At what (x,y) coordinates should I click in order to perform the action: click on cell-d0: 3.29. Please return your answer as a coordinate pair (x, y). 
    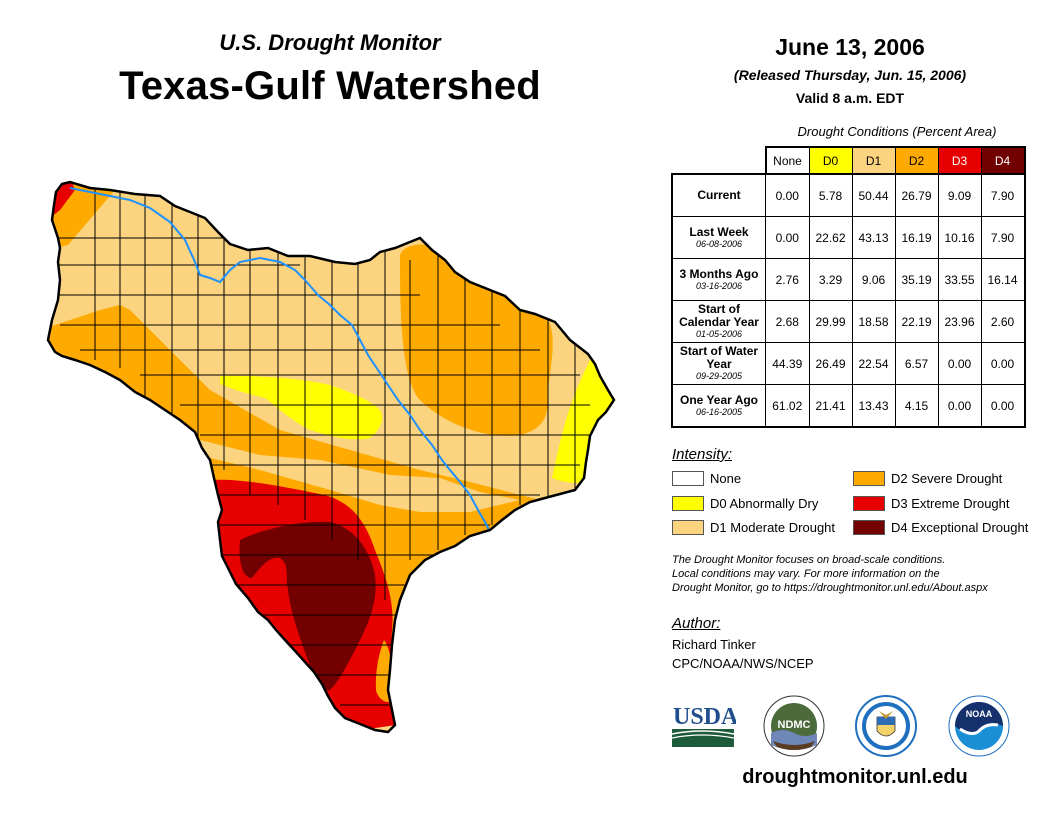
    Looking at the image, I should click on (830, 279).